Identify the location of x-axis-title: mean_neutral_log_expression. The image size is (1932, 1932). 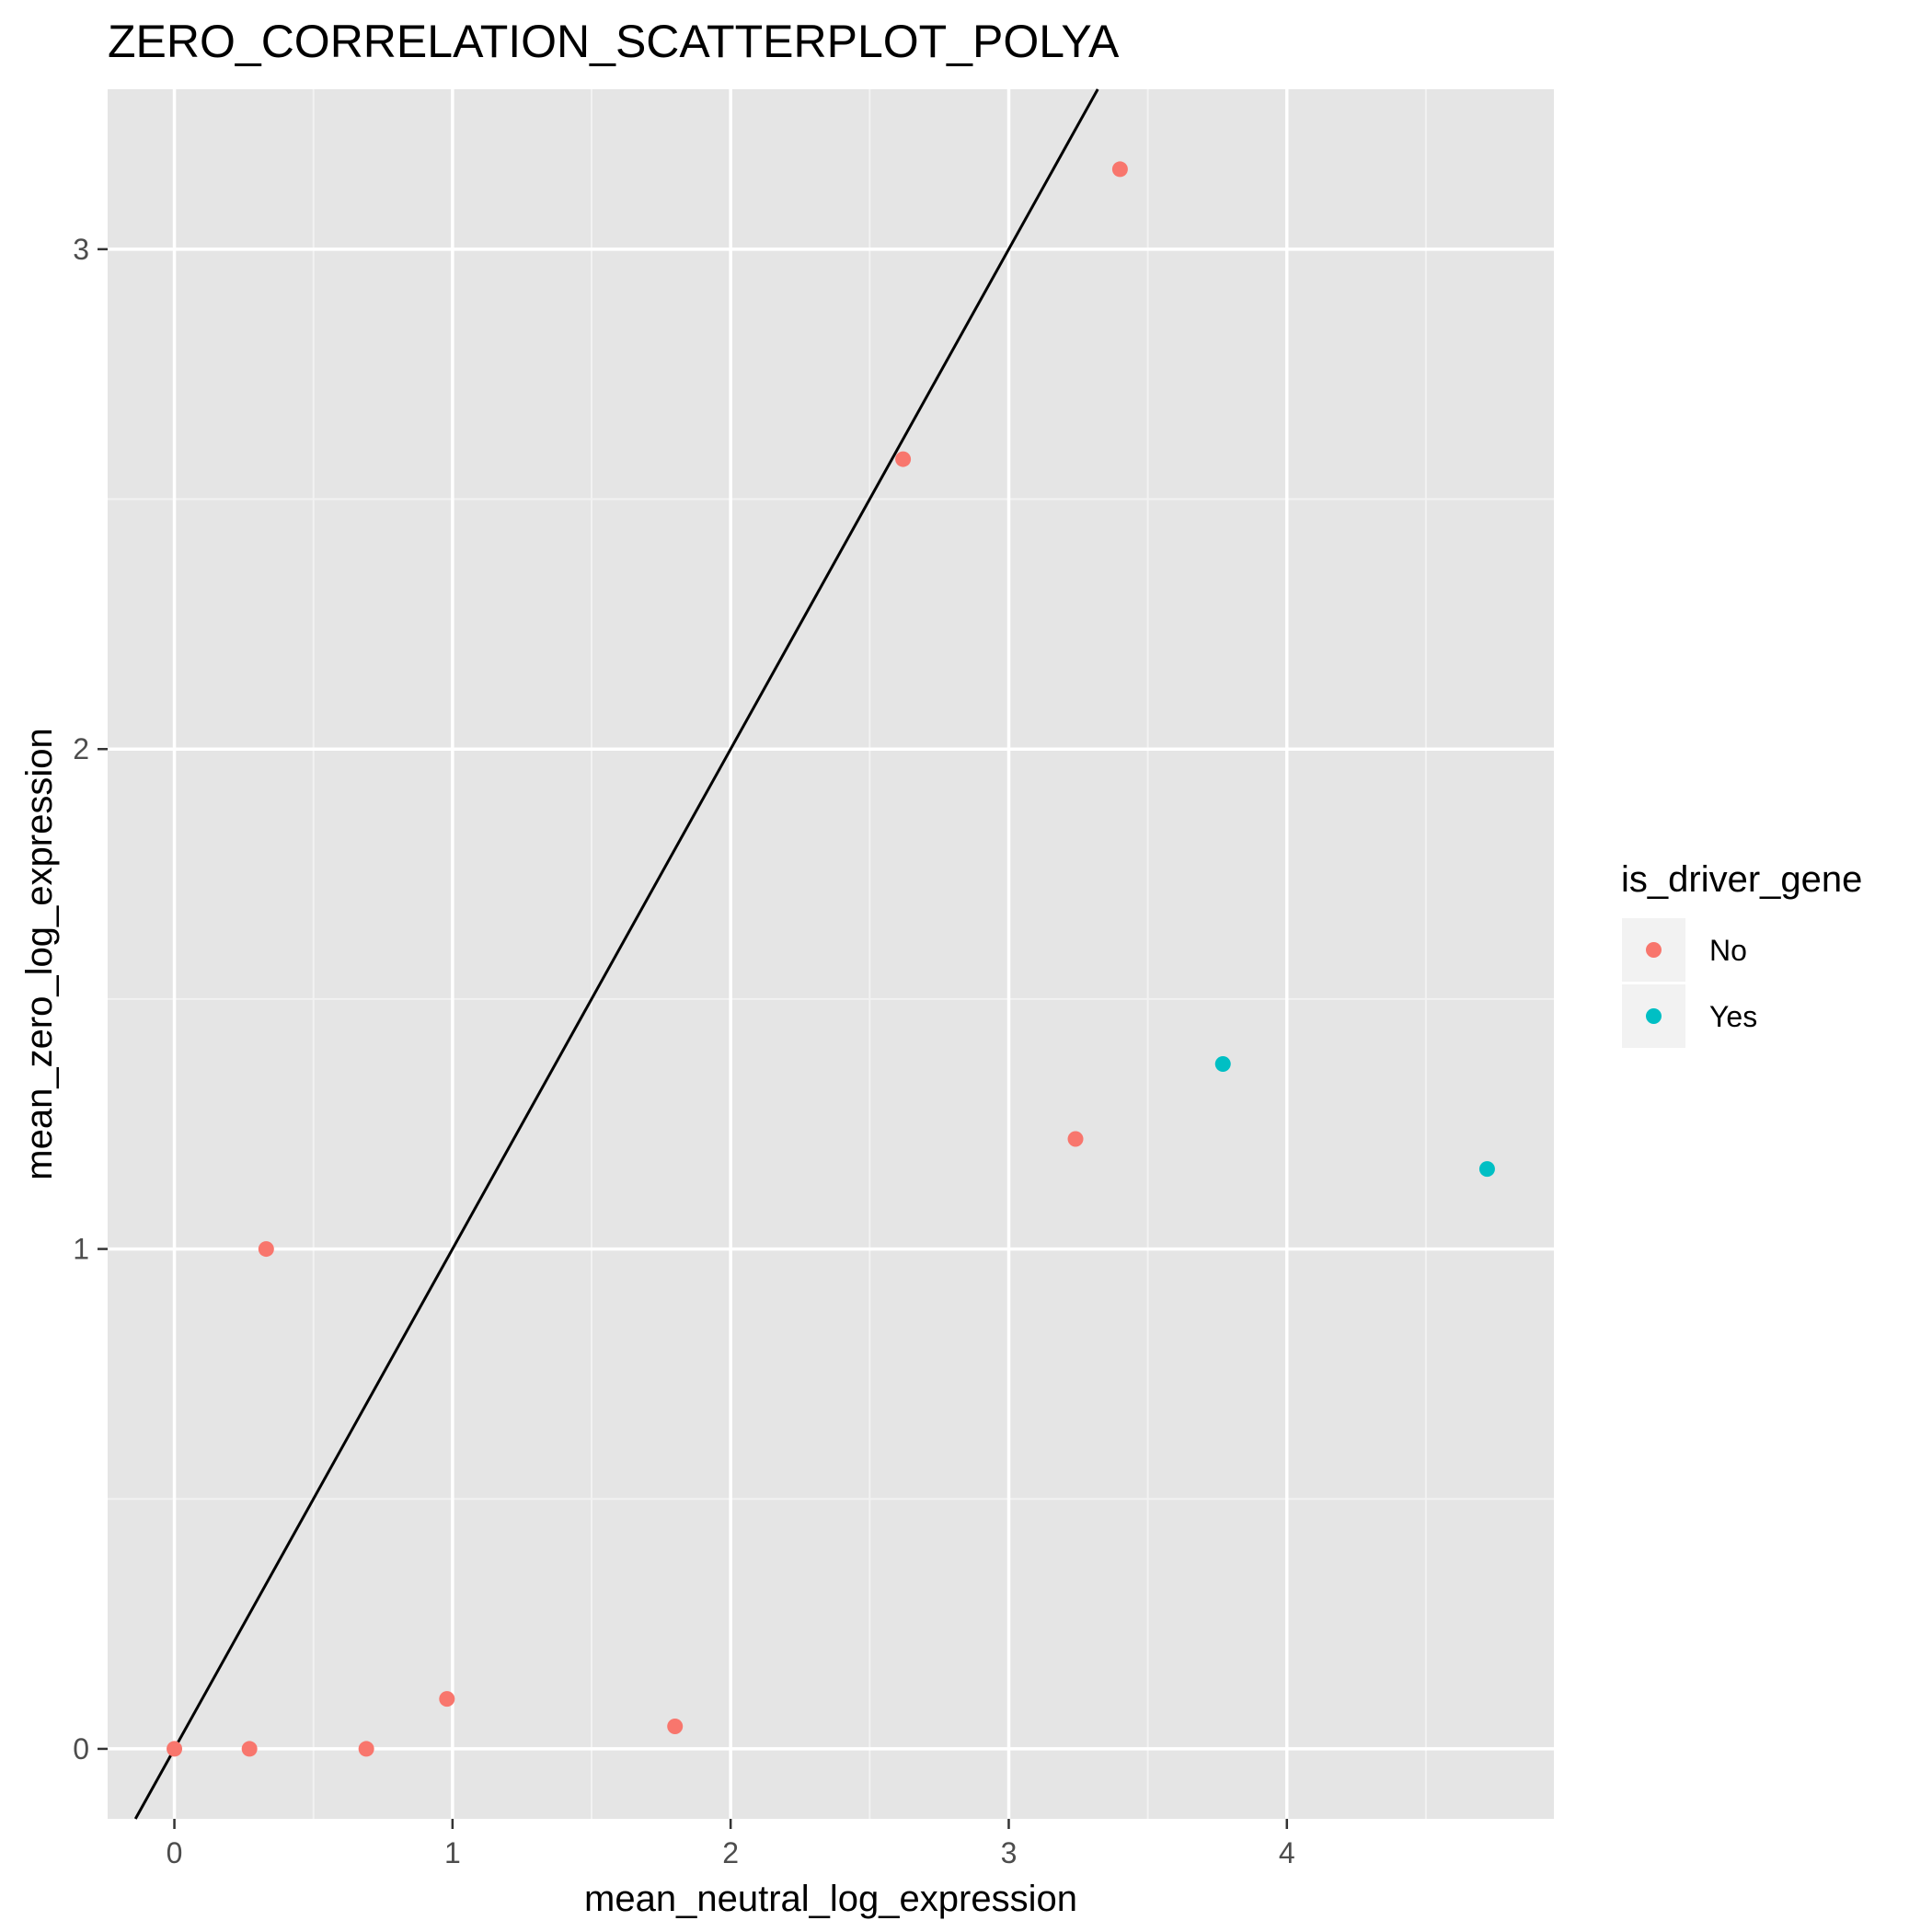
(830, 1899).